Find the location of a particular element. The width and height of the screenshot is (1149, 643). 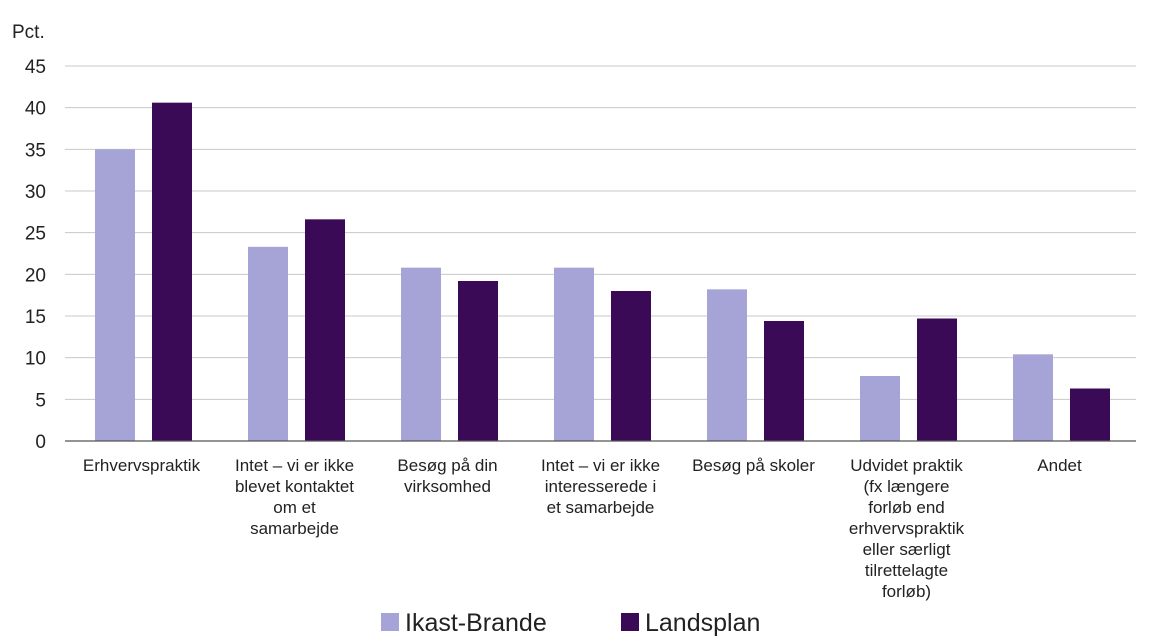

y-tick-label: 40 is located at coordinates (35, 109).